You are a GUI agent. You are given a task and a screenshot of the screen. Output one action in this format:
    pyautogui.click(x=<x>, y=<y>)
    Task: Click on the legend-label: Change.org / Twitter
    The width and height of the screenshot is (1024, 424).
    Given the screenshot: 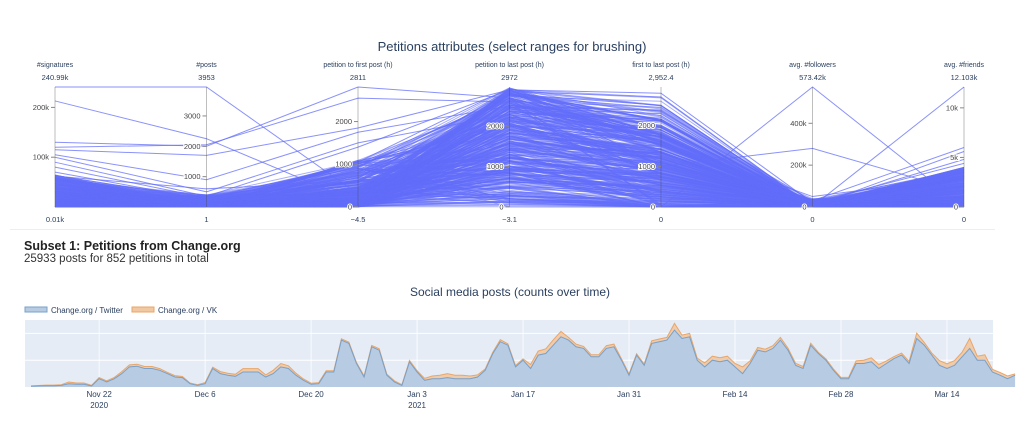 What is the action you would take?
    pyautogui.click(x=87, y=310)
    